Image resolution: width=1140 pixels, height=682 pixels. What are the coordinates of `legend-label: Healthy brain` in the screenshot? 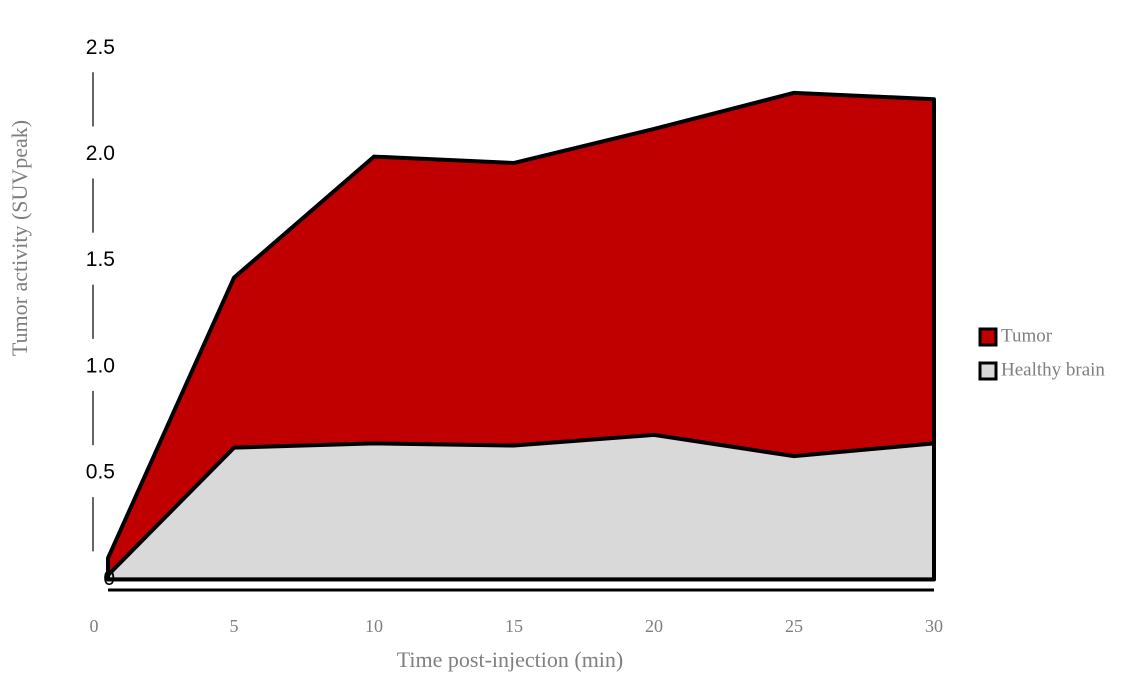 It's located at (1053, 369).